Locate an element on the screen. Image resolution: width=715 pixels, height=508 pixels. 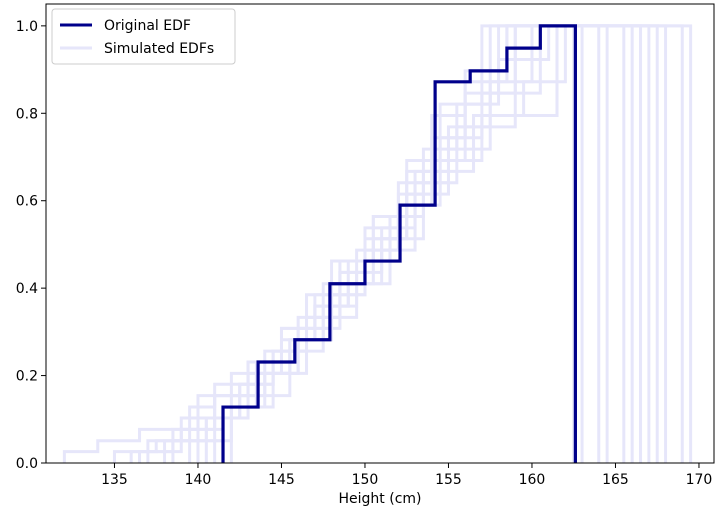
y-tick-label: 0.2 is located at coordinates (27, 377).